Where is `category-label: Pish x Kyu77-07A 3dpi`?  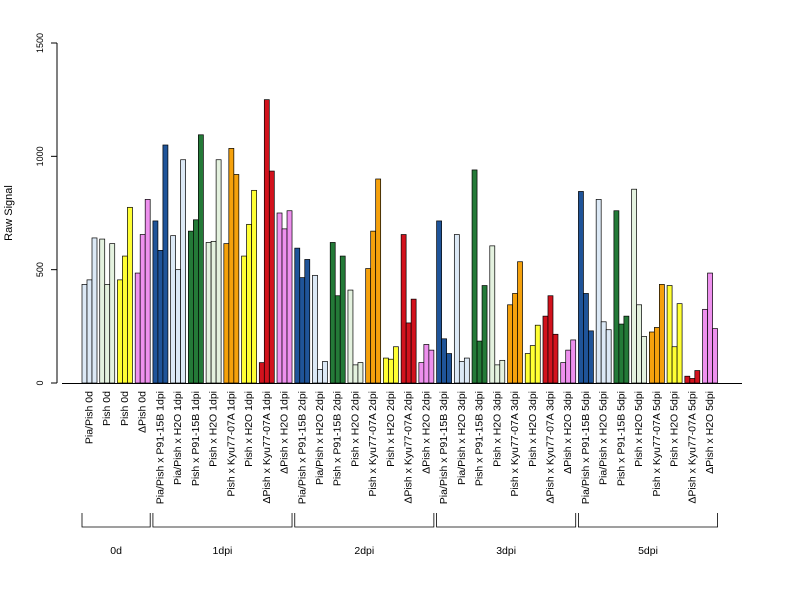 category-label: Pish x Kyu77-07A 3dpi is located at coordinates (515, 444).